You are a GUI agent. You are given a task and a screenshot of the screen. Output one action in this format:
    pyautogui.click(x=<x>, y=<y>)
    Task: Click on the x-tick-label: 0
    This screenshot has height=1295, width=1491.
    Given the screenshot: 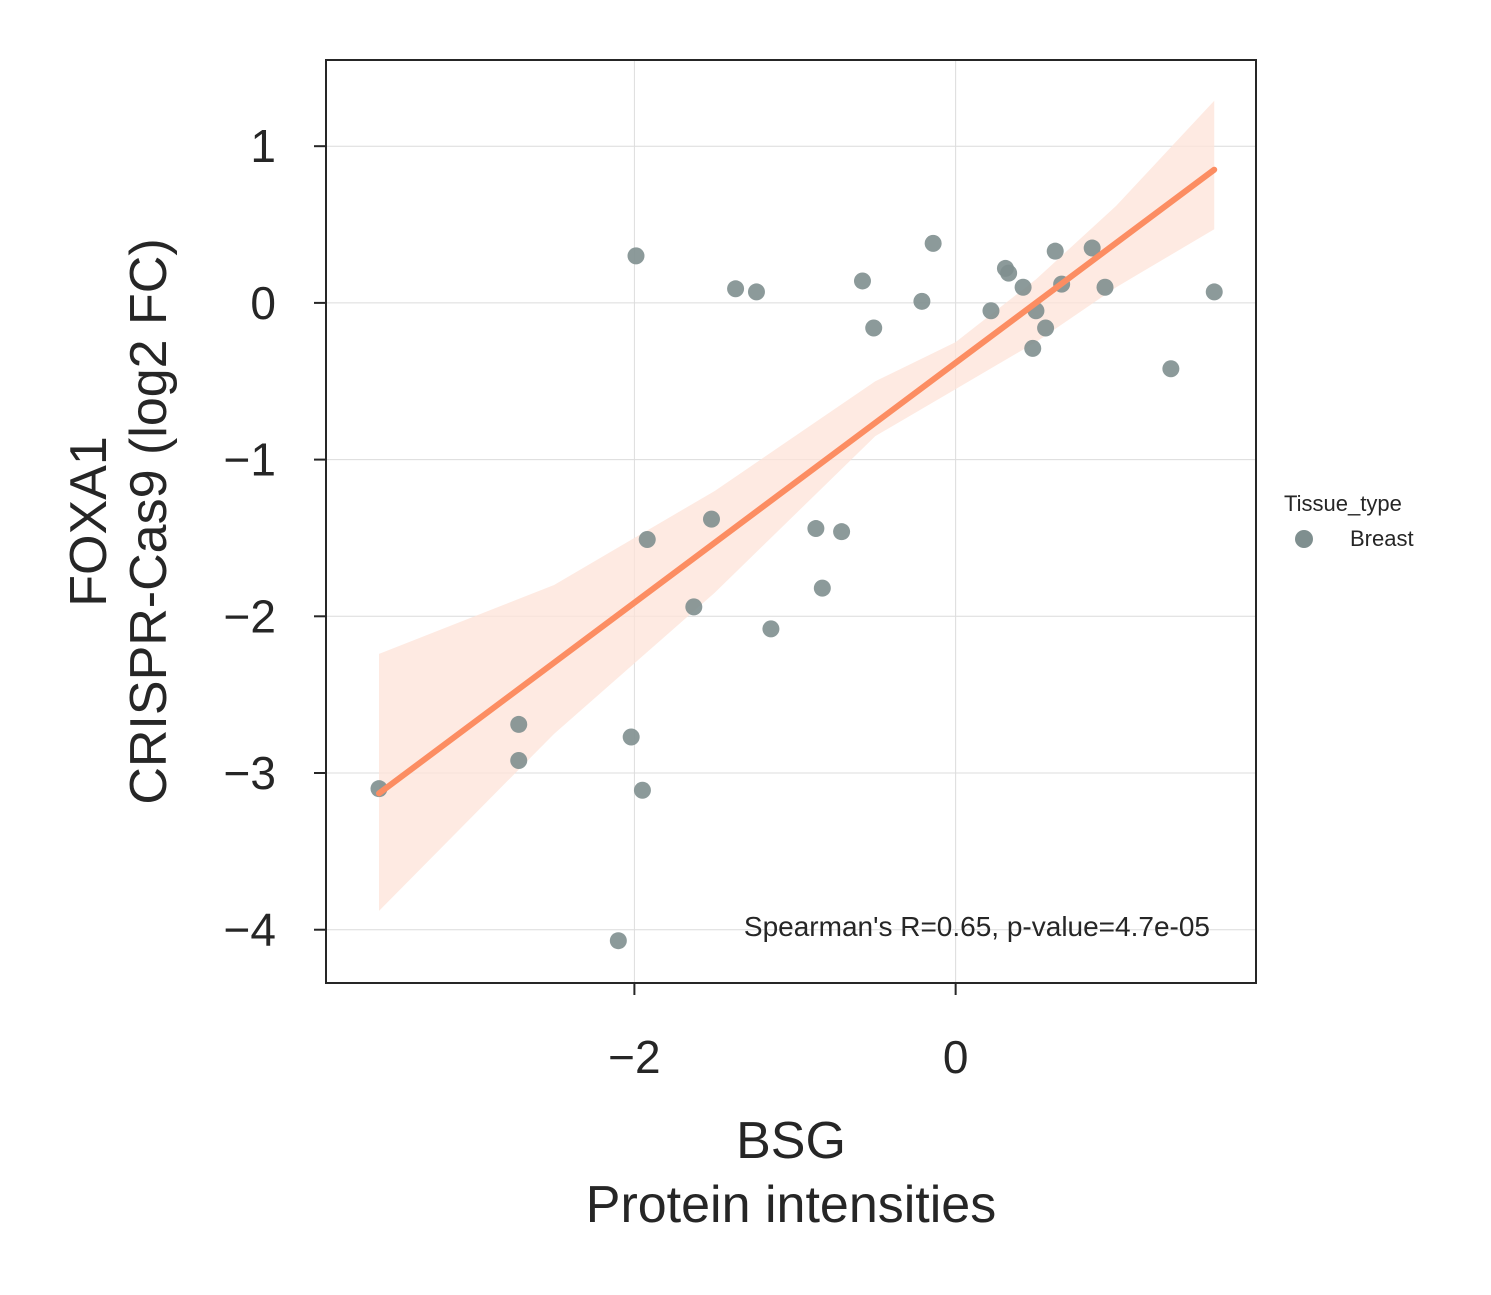 What is the action you would take?
    pyautogui.click(x=956, y=1057)
    